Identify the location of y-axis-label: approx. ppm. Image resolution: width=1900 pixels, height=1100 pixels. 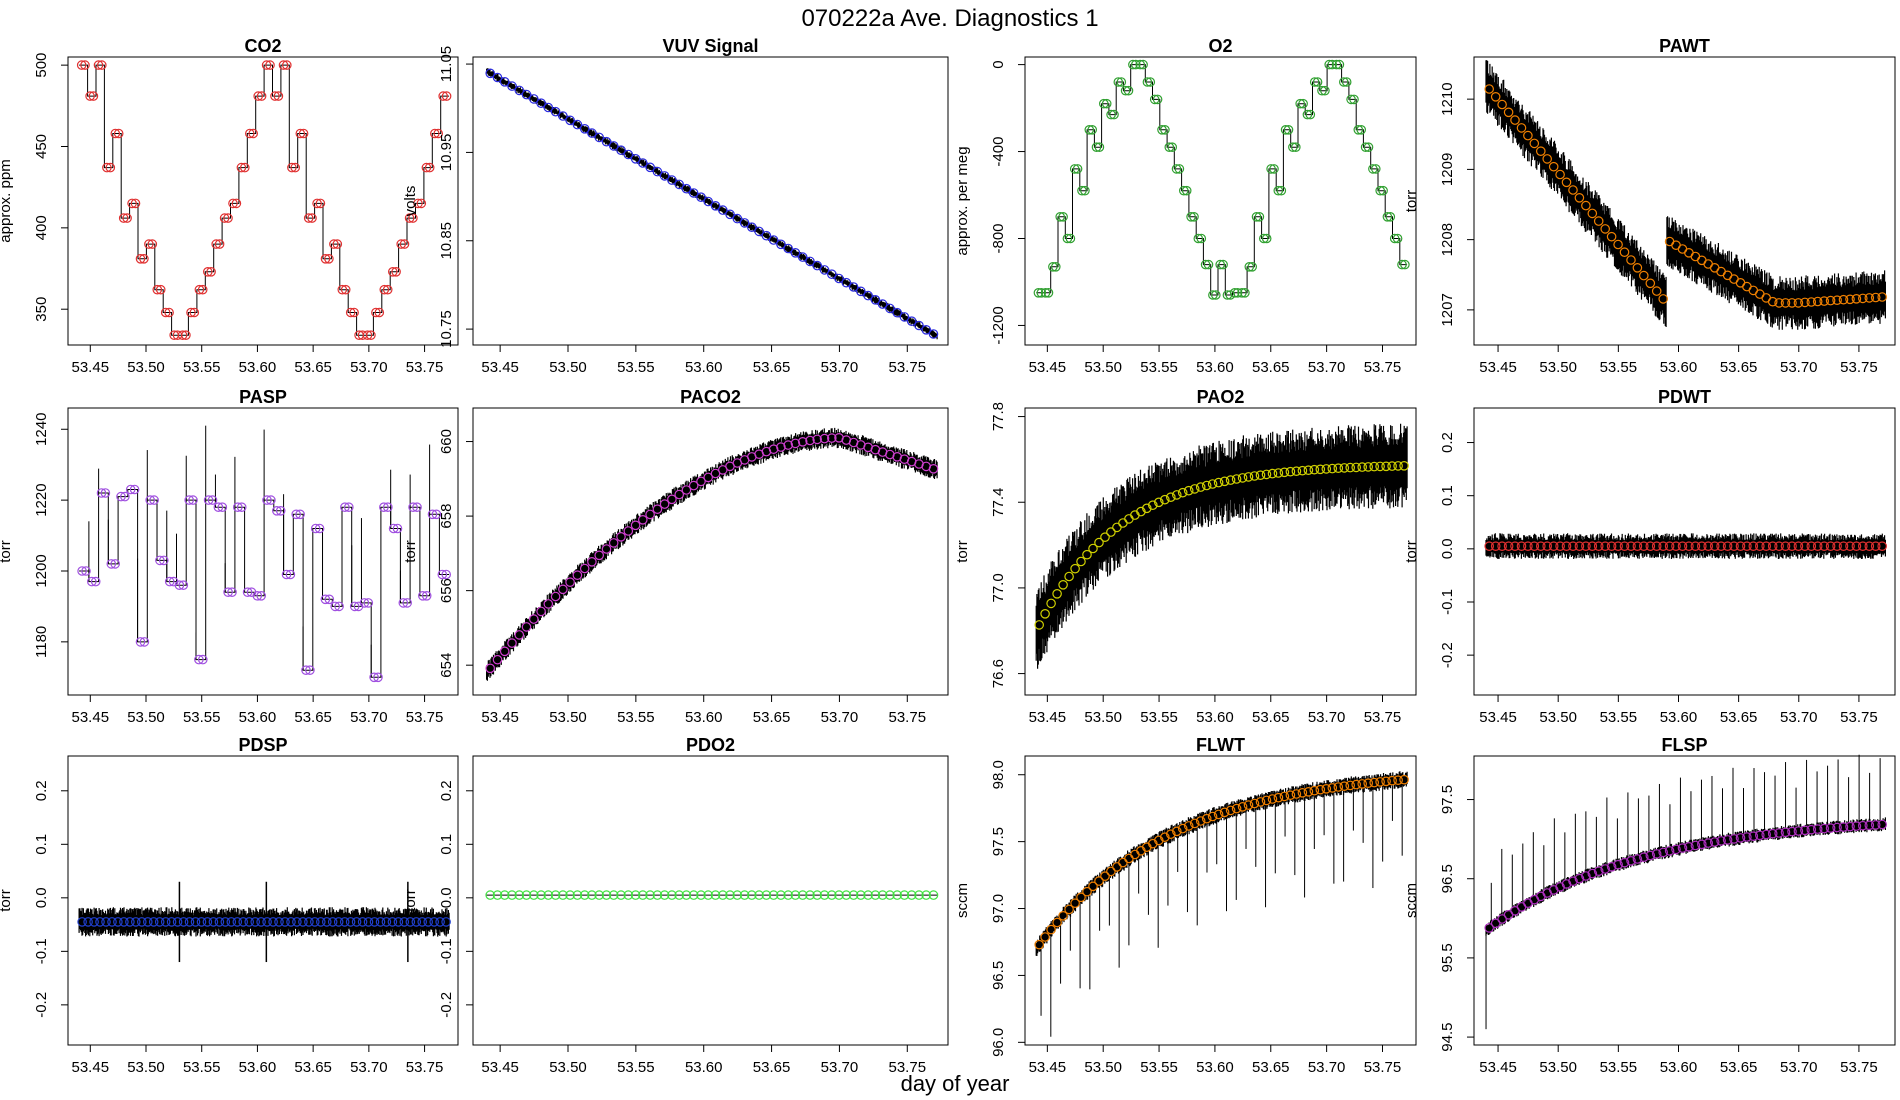
(7, 200).